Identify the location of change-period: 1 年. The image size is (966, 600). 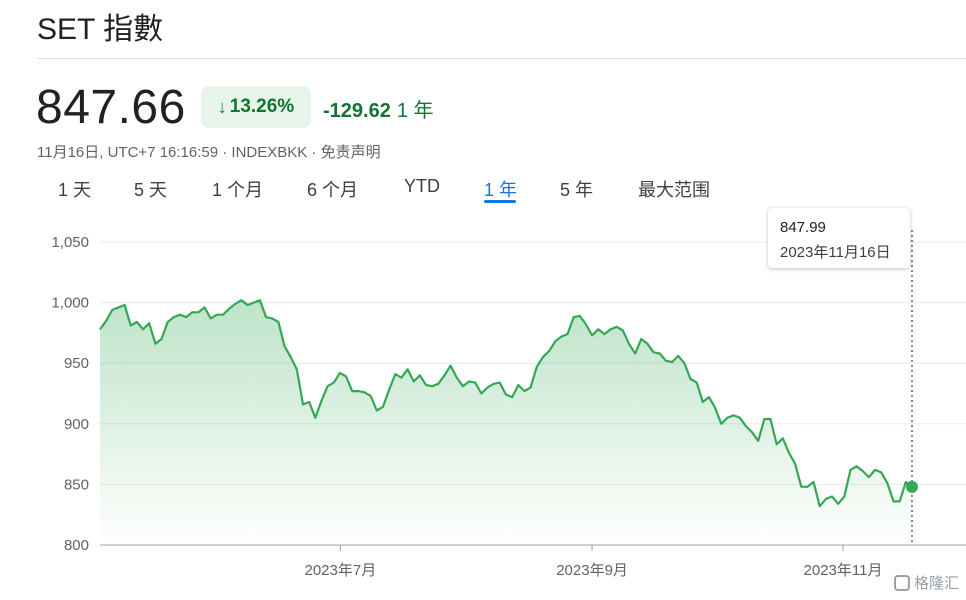
(415, 111).